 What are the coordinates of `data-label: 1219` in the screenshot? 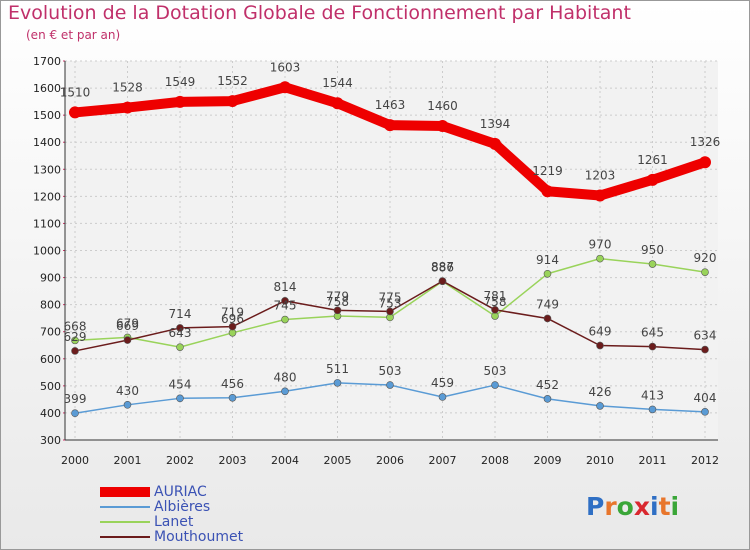 It's located at (547, 171).